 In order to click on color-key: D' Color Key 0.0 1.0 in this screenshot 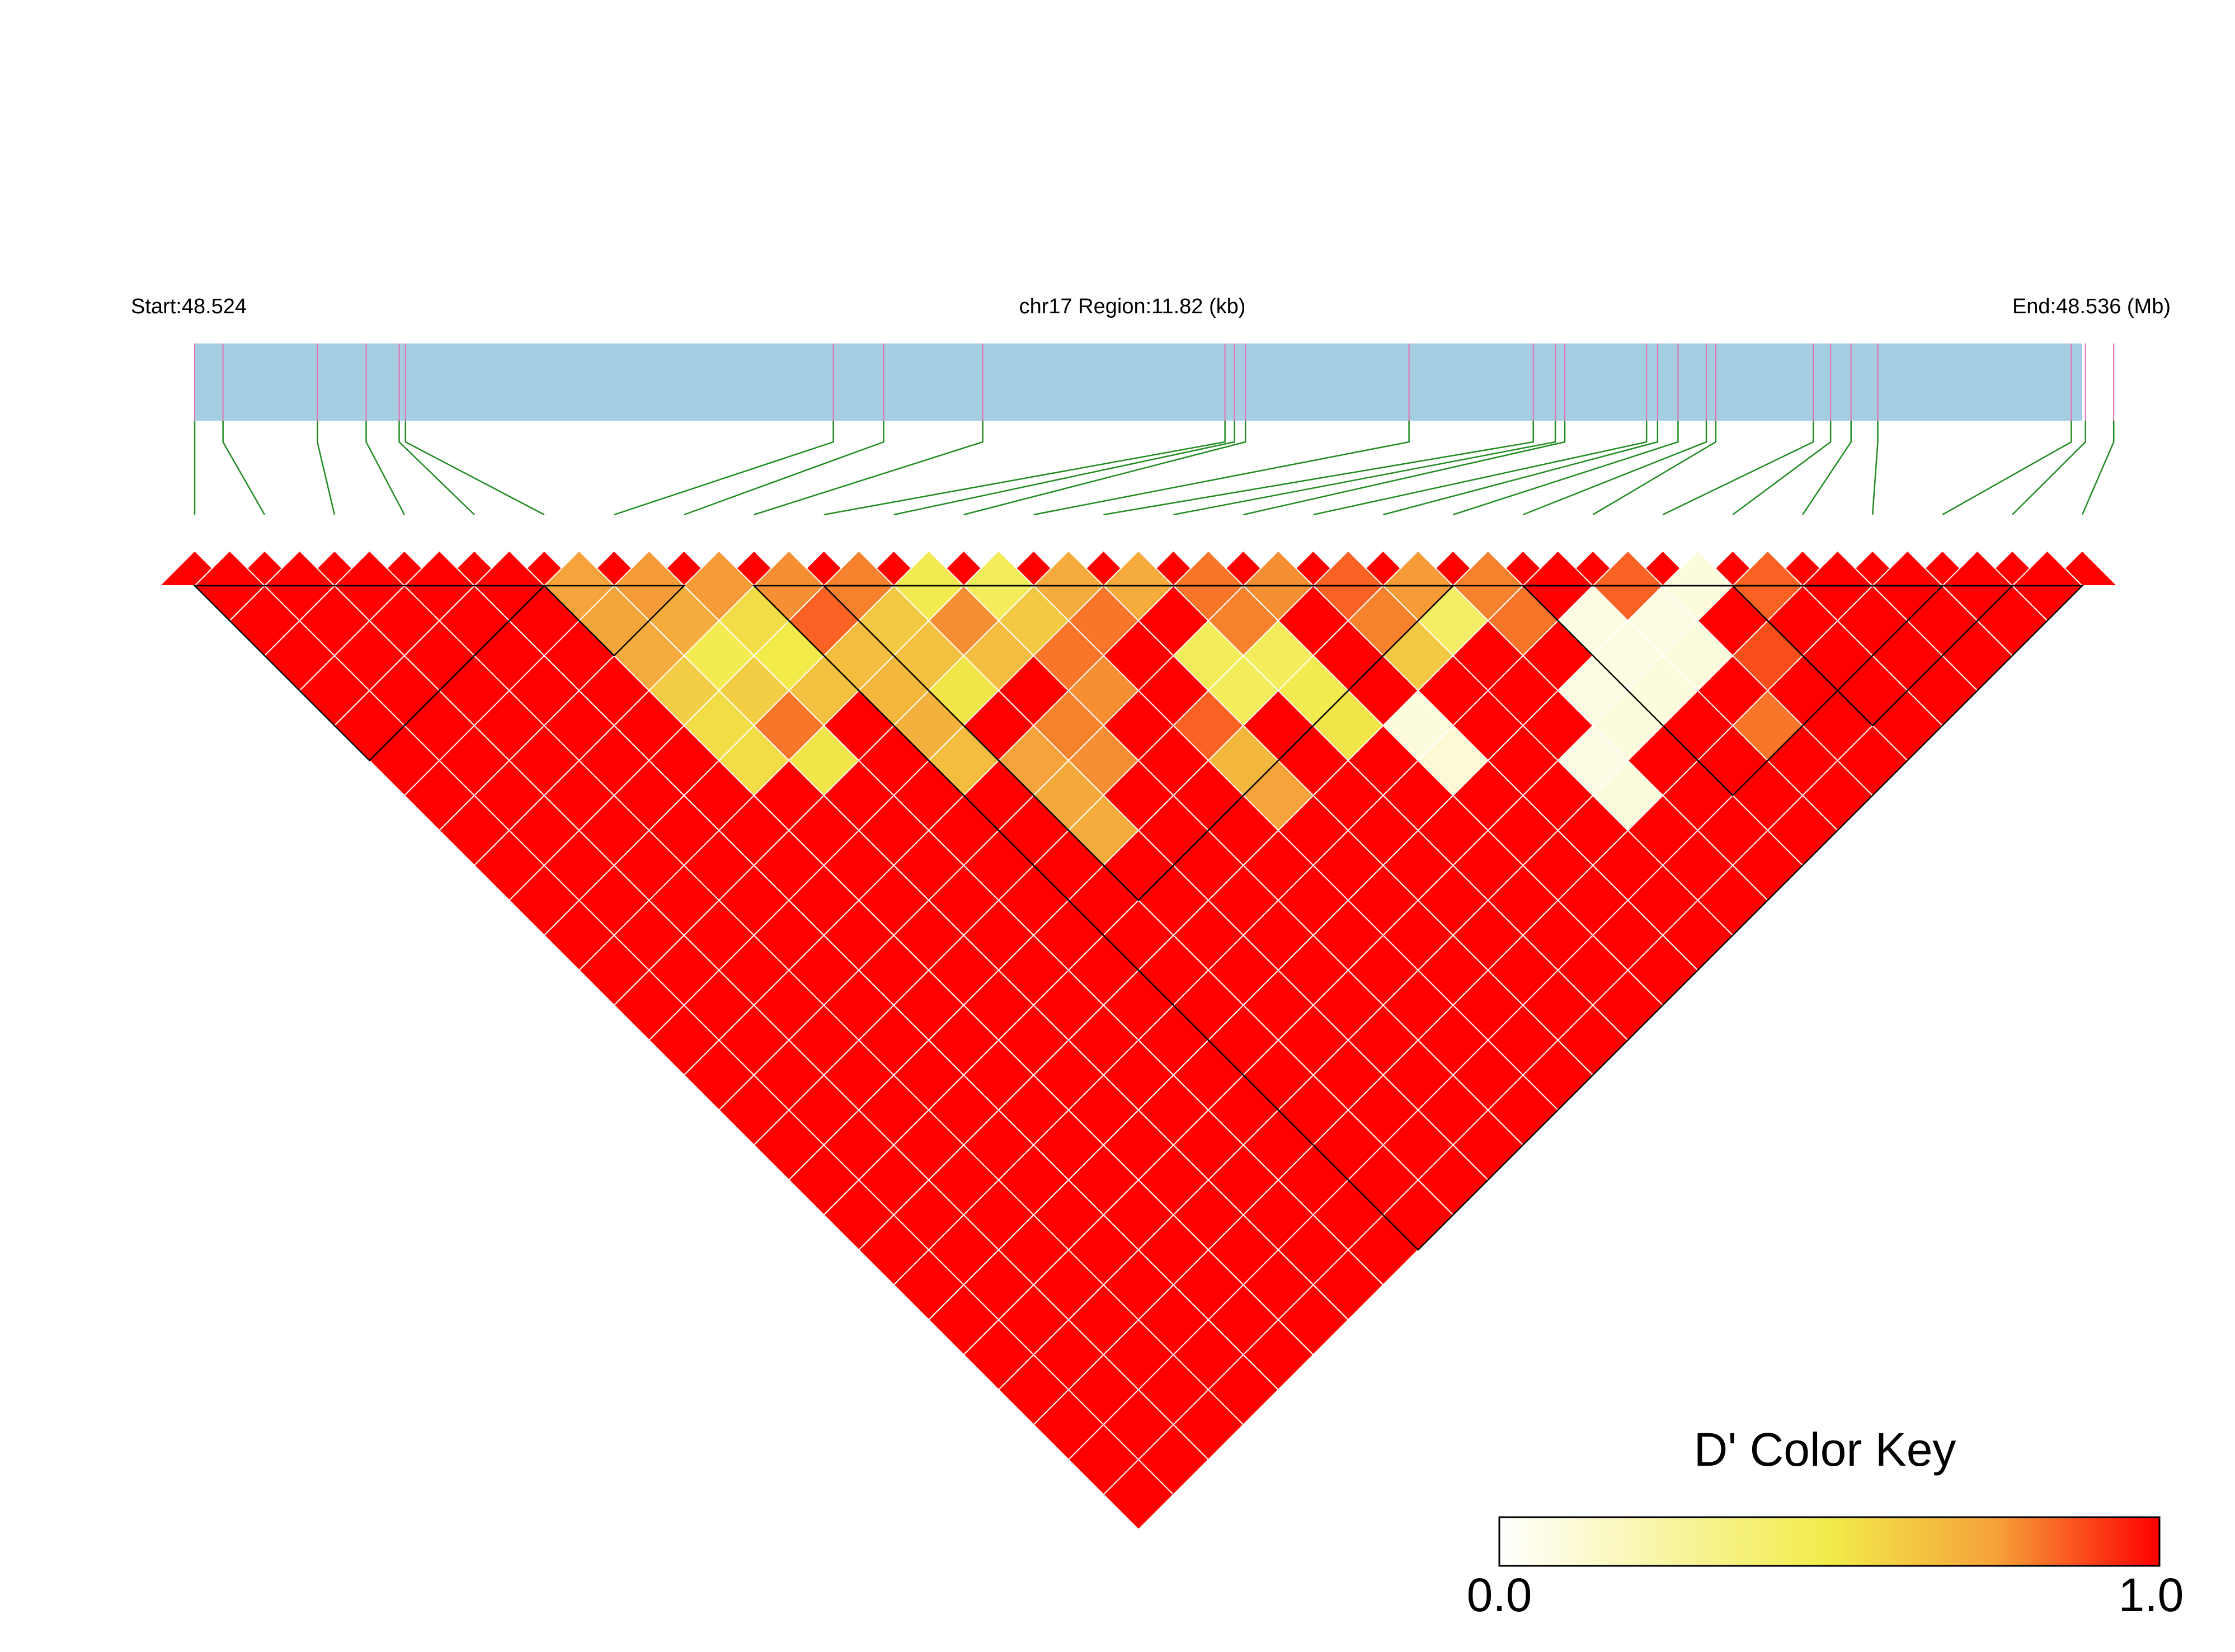, I will do `click(1825, 1522)`.